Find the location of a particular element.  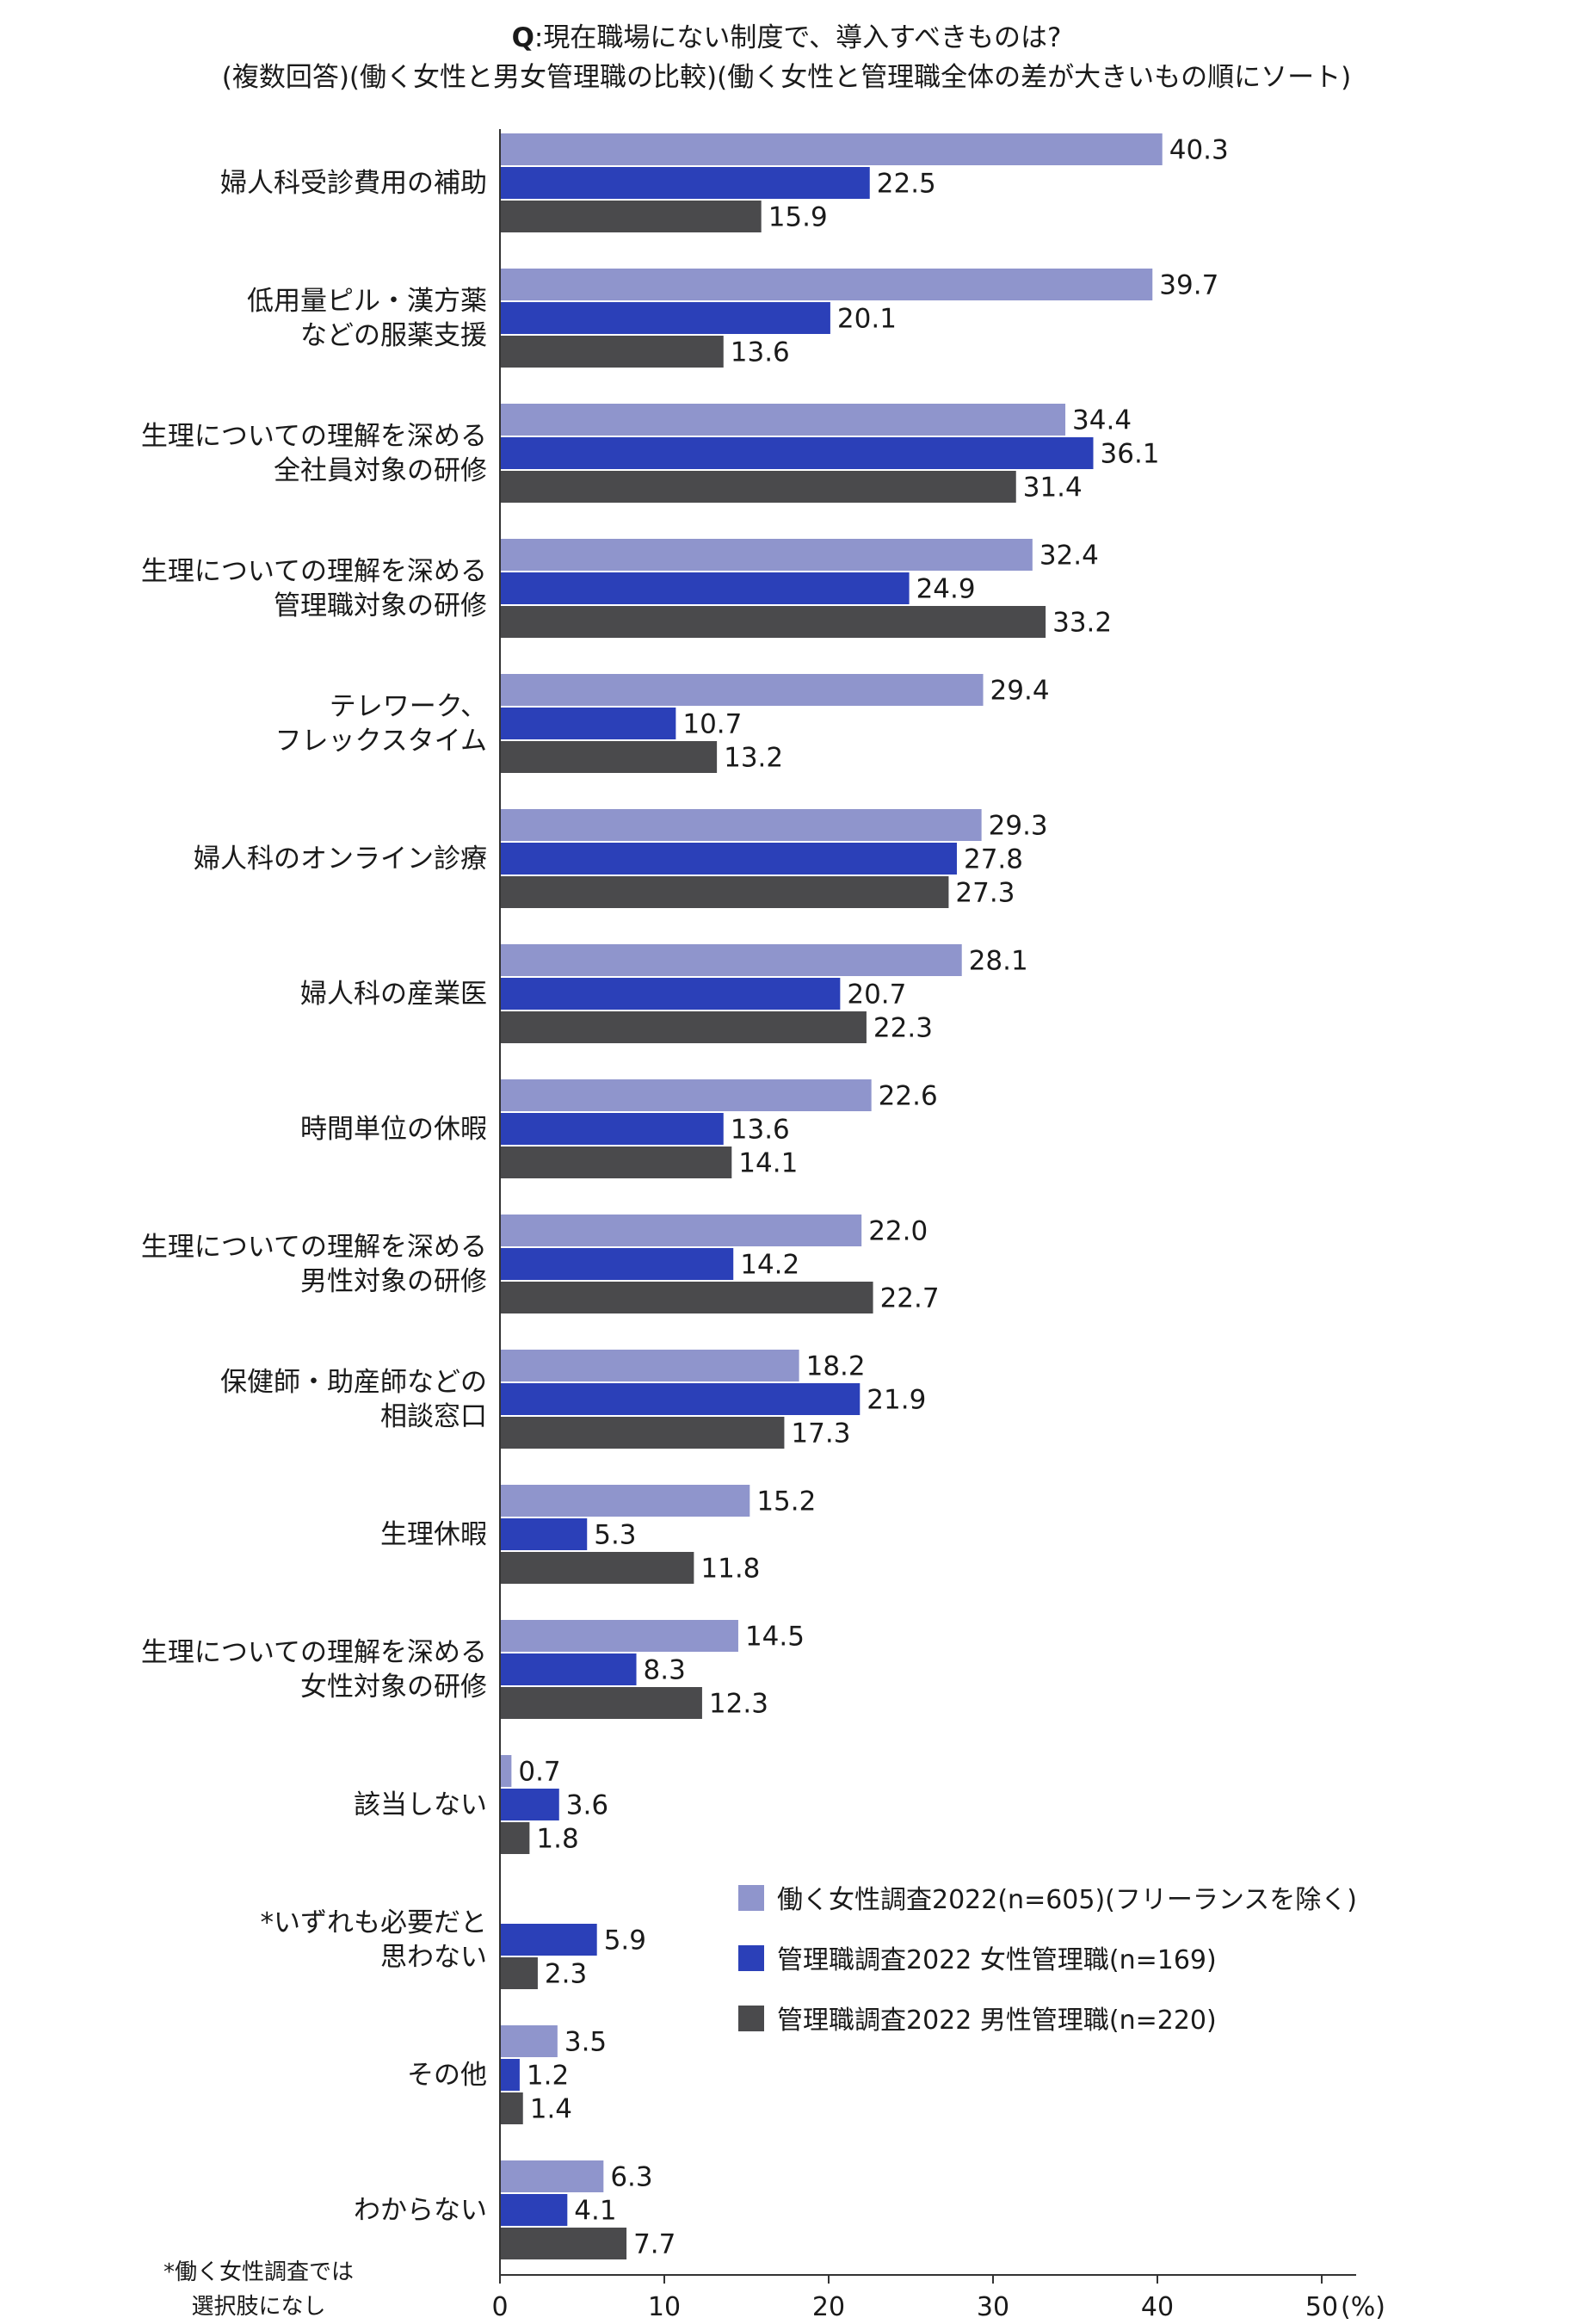

footnote: *働く女性調査では 選択肢になし is located at coordinates (259, 2289).